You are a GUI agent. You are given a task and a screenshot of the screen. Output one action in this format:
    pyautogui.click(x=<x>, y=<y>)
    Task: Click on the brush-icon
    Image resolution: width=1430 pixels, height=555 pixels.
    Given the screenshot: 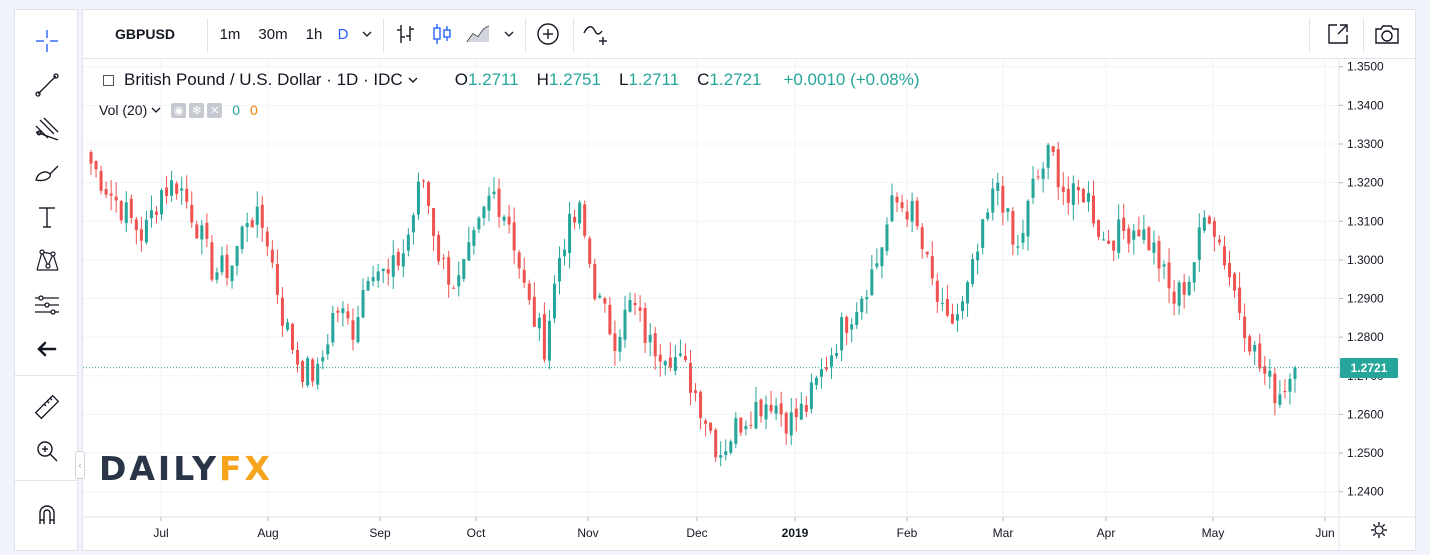 What is the action you would take?
    pyautogui.click(x=47, y=173)
    